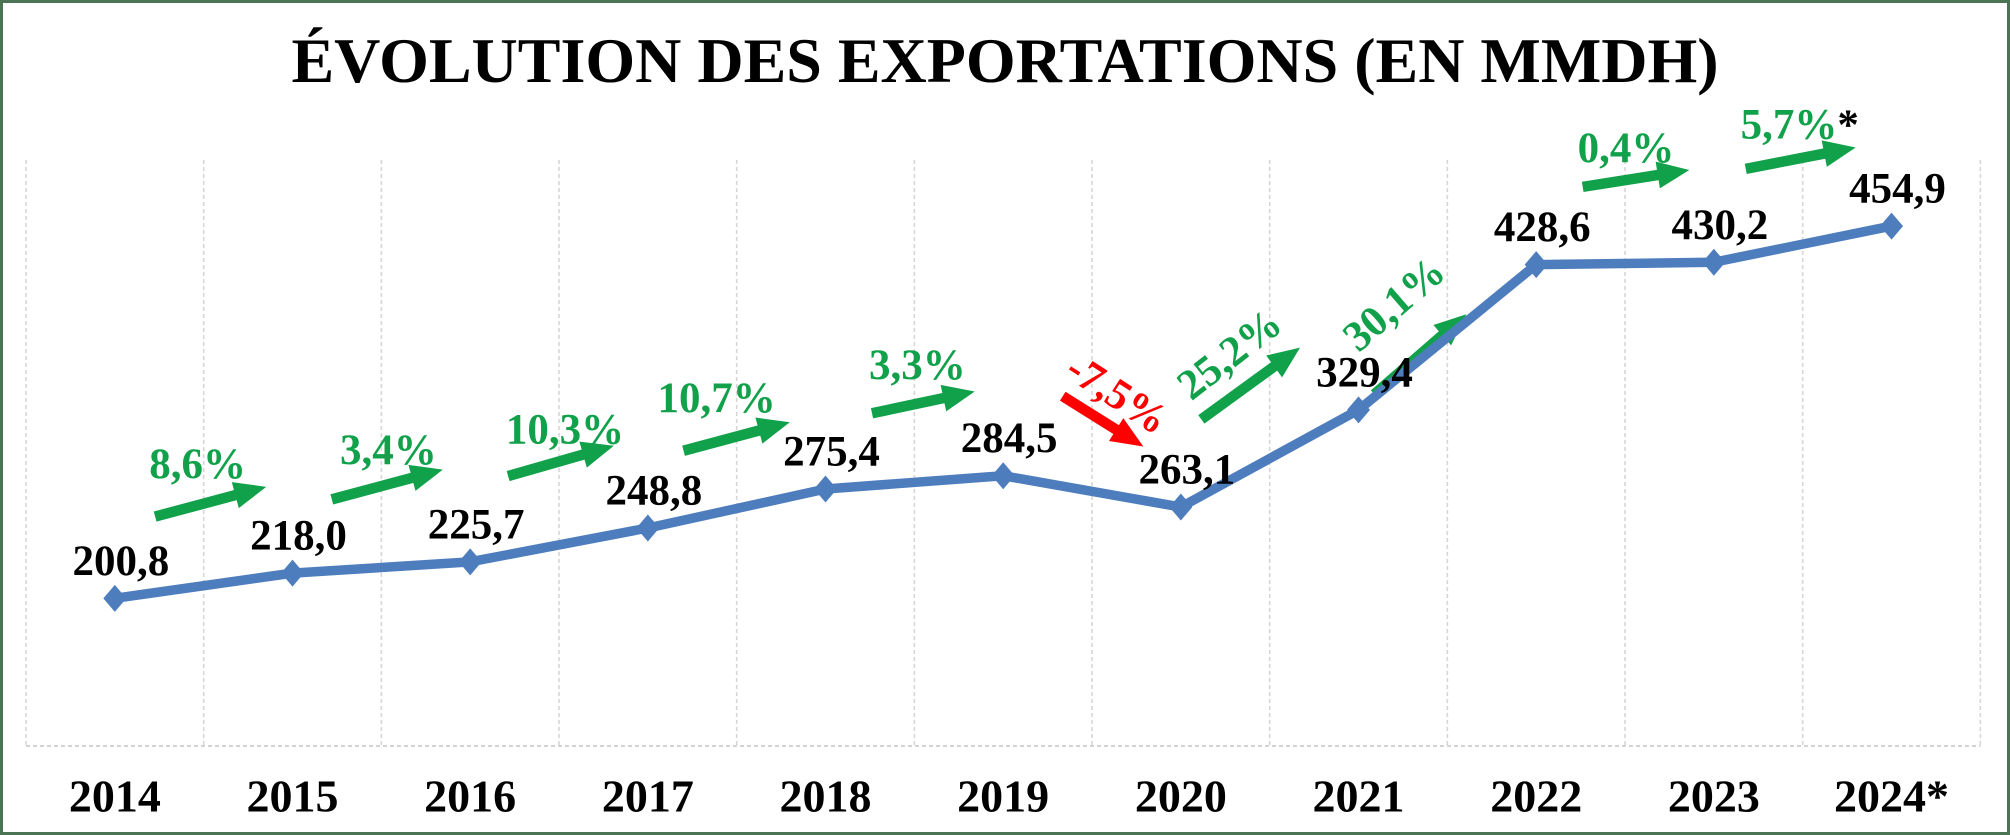  What do you see at coordinates (1359, 796) in the screenshot?
I see `x-axis-year-label: 2021` at bounding box center [1359, 796].